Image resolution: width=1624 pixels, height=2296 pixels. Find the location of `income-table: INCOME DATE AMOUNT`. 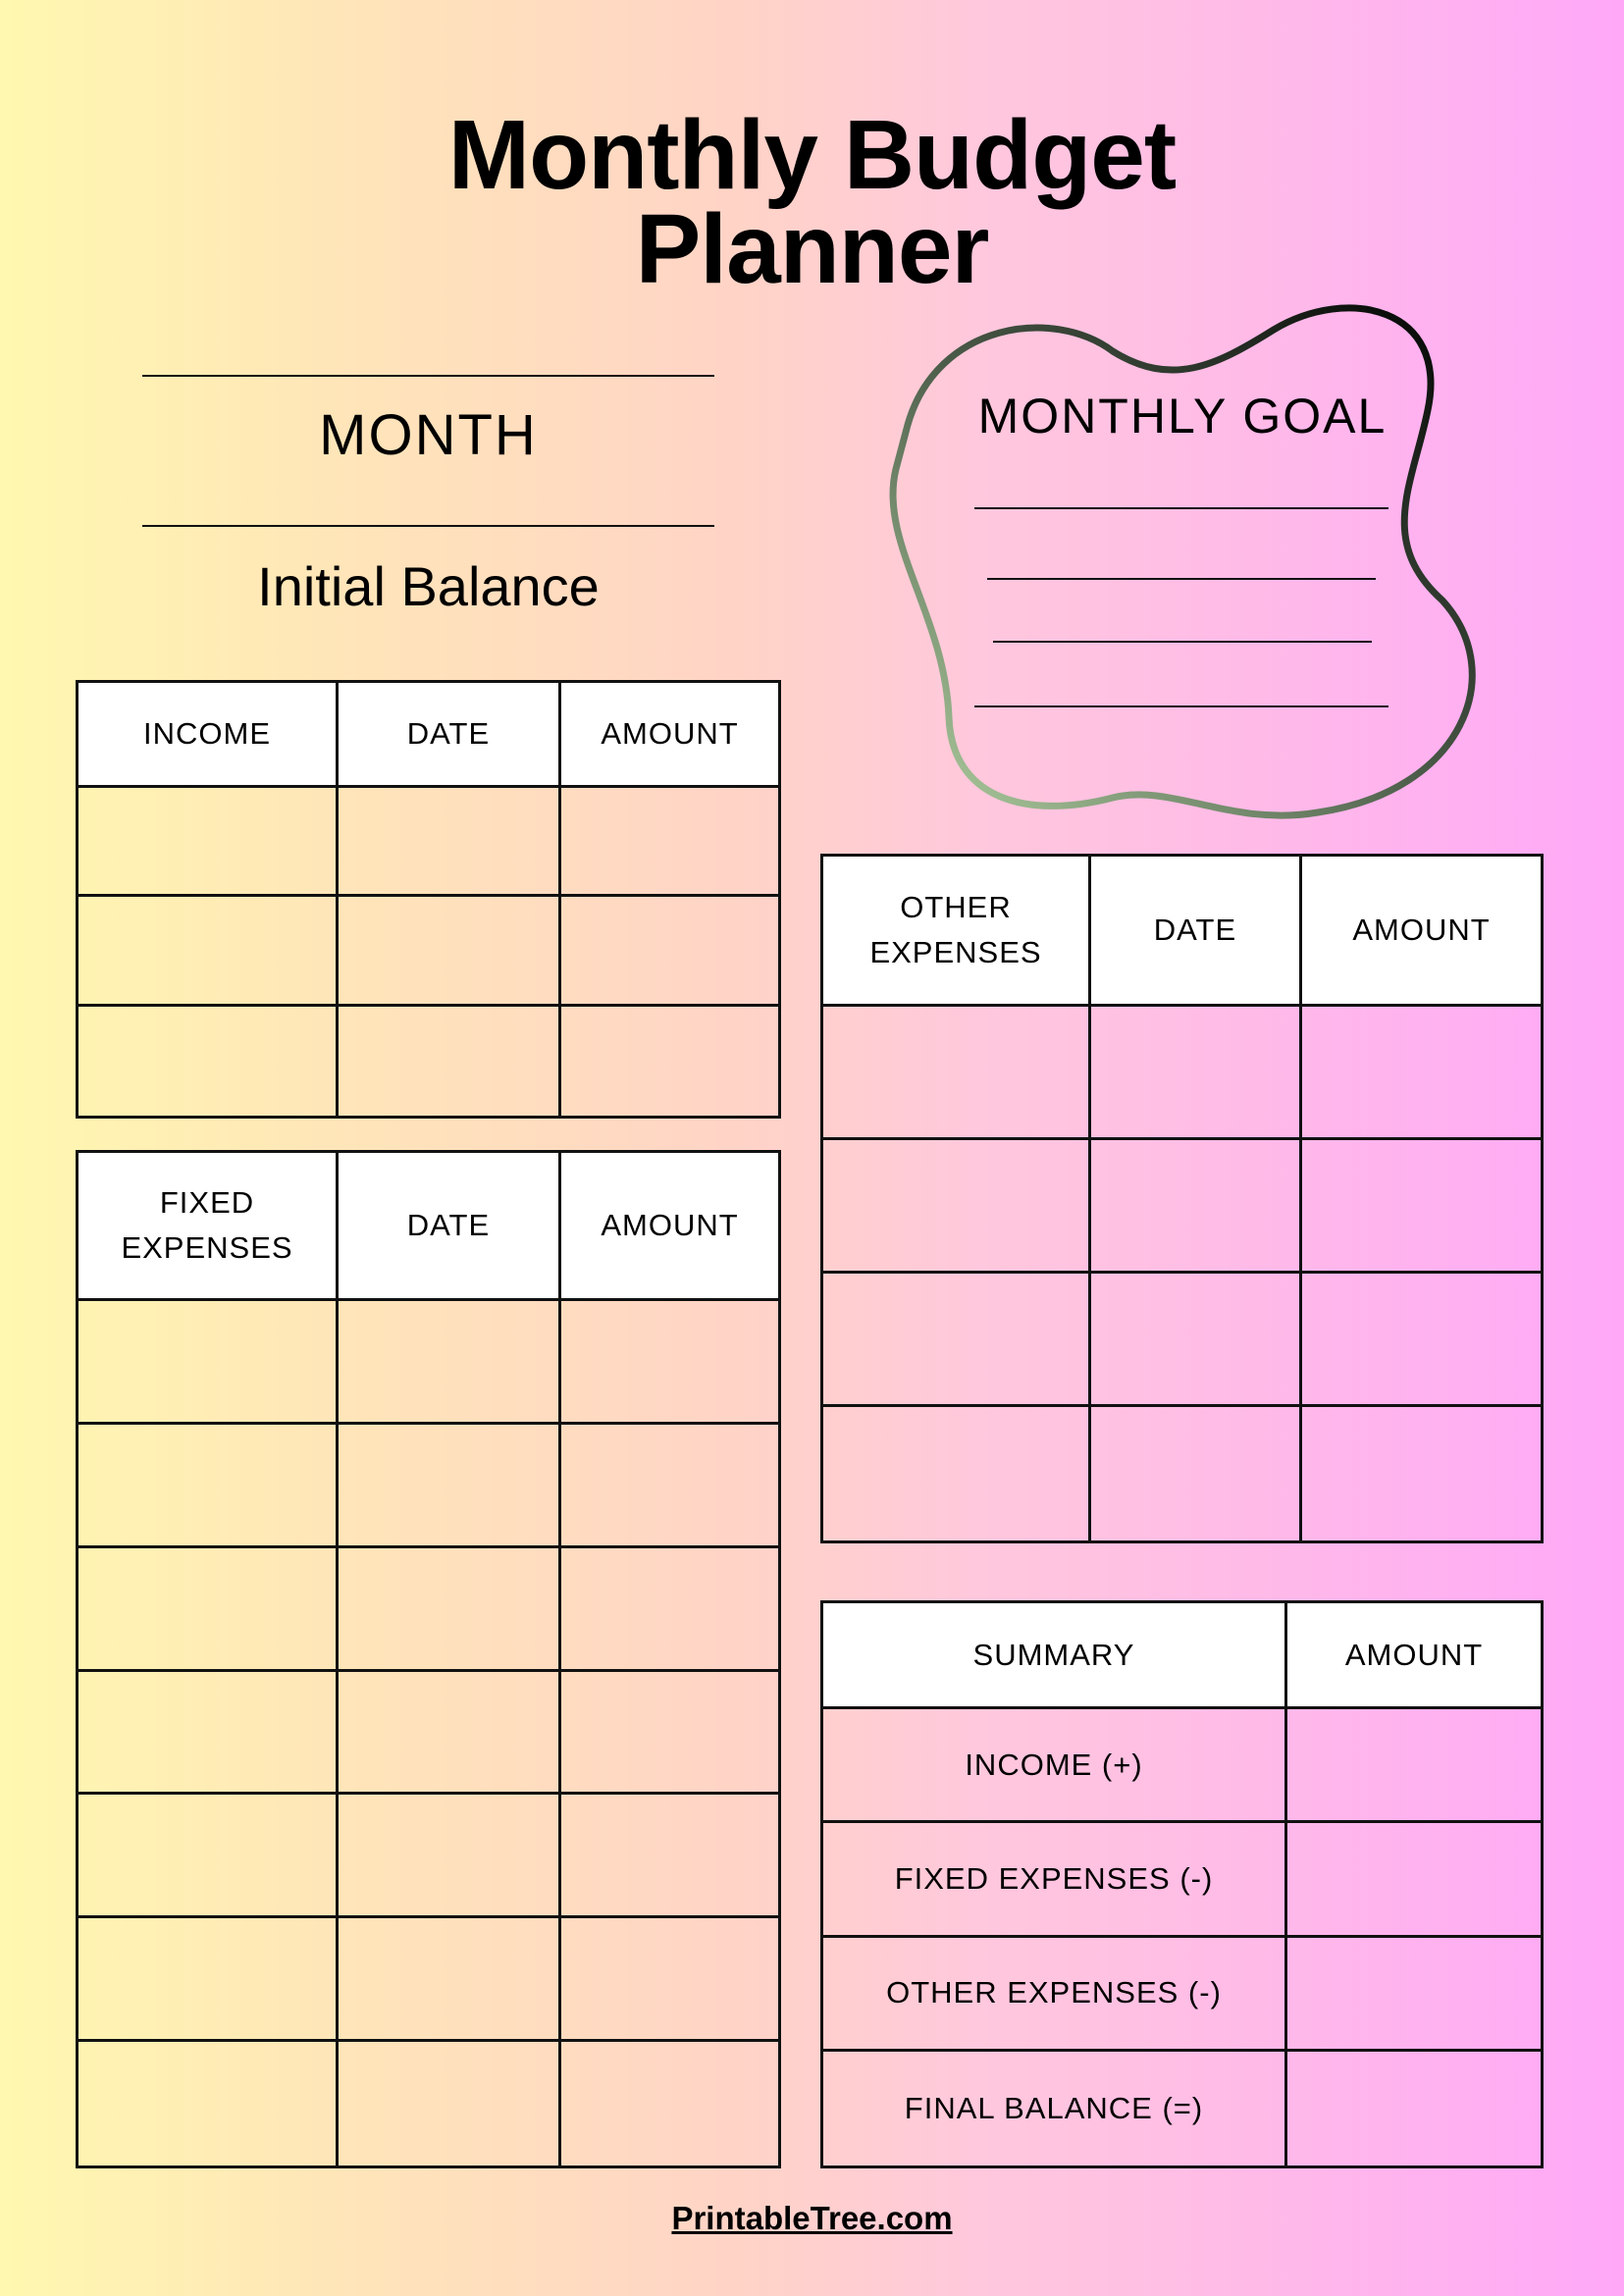

income-table: INCOME DATE AMOUNT is located at coordinates (428, 899).